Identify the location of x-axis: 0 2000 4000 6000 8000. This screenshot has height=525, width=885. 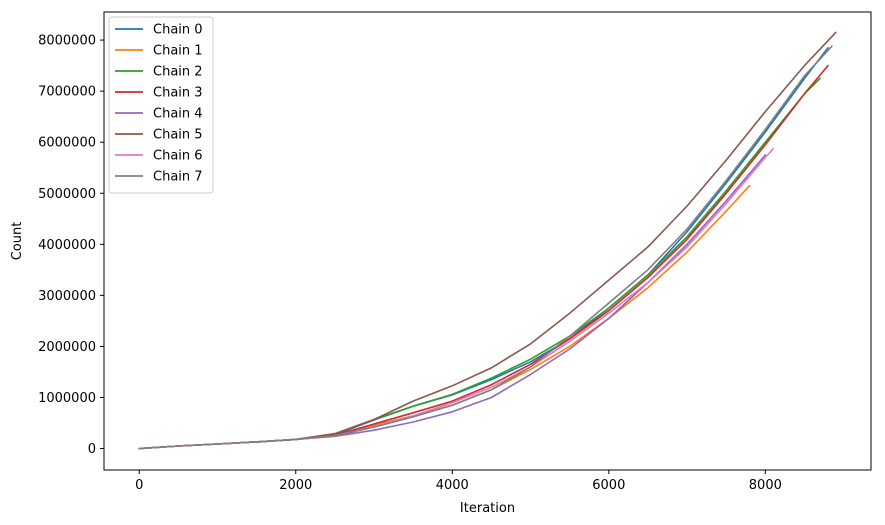
(458, 481).